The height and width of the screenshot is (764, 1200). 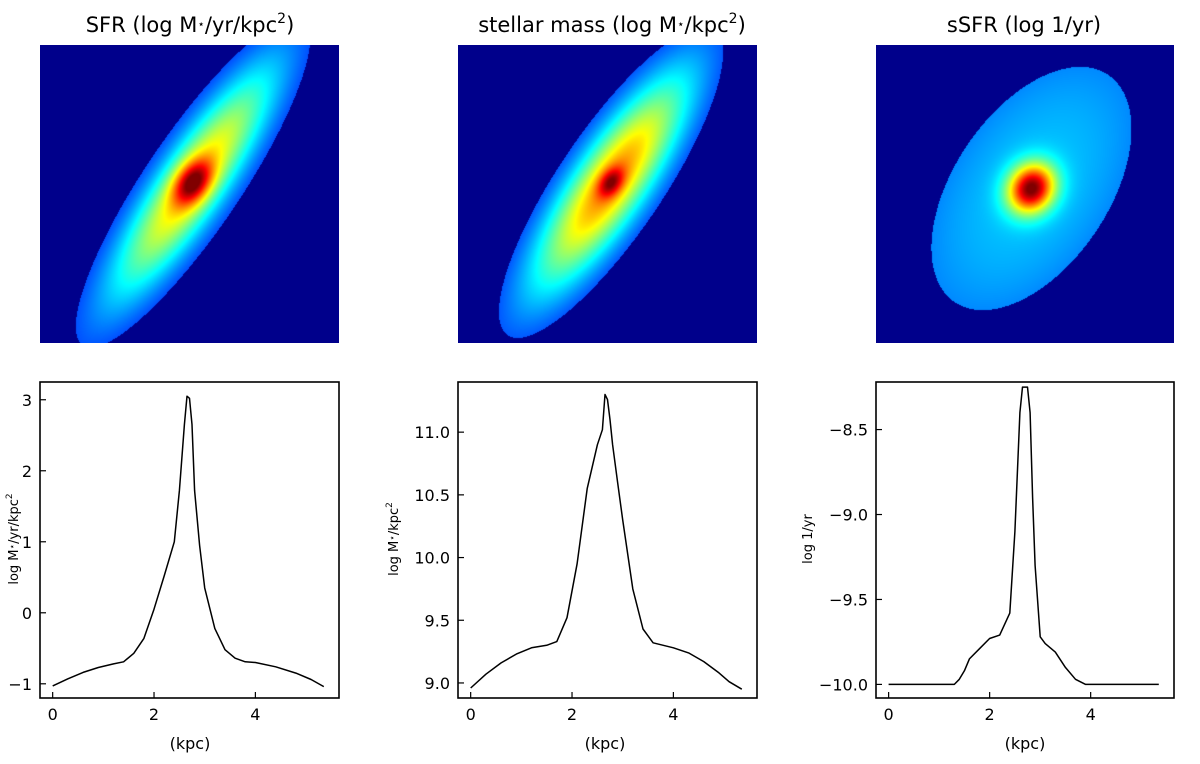 What do you see at coordinates (432, 558) in the screenshot?
I see `y-tick-label: 10.0` at bounding box center [432, 558].